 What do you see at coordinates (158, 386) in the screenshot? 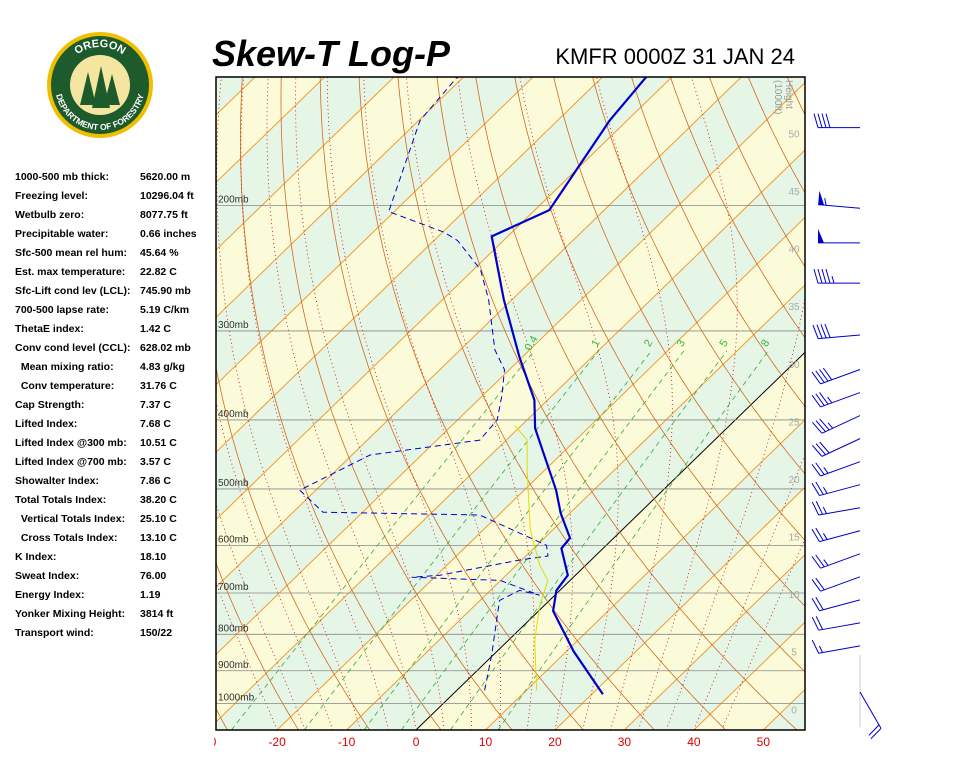
I see `index-value: 31.76 C` at bounding box center [158, 386].